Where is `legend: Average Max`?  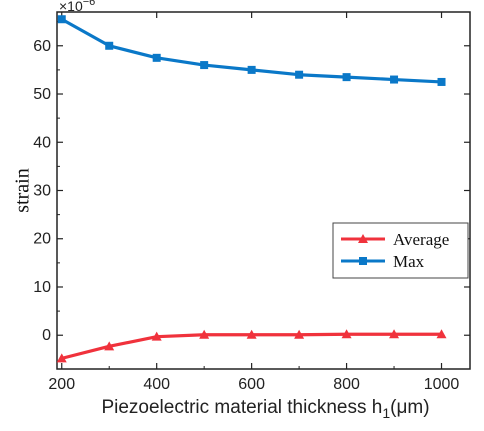 legend: Average Max is located at coordinates (400, 250).